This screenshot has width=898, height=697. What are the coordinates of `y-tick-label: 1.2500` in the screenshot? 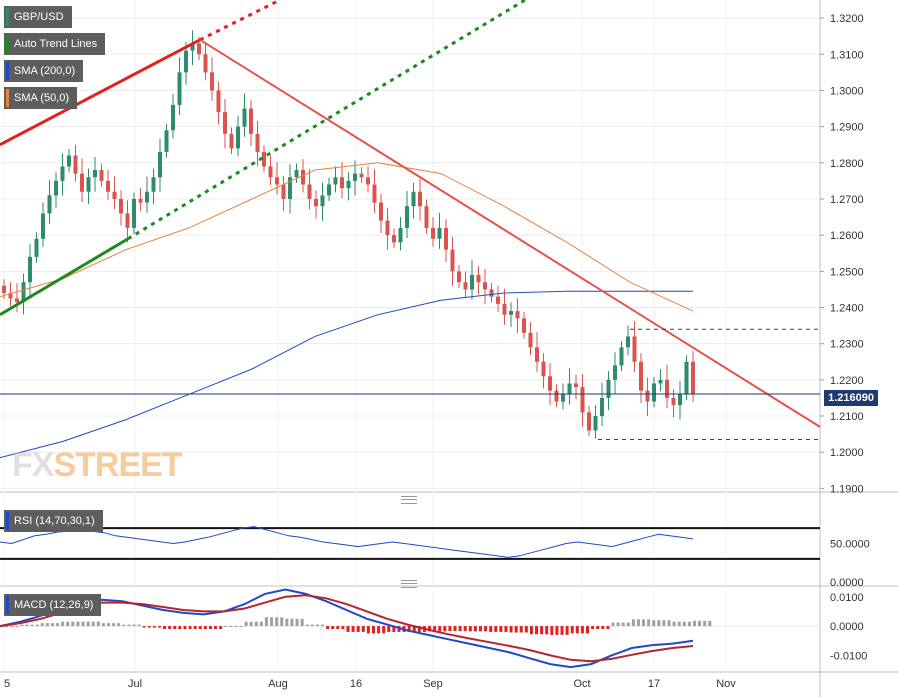 It's located at (847, 272).